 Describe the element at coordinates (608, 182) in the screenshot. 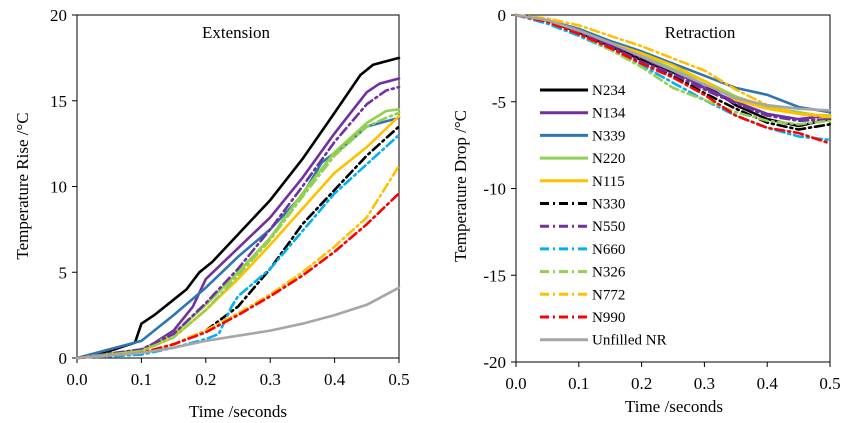

I see `legend-label-n115: N115` at that location.